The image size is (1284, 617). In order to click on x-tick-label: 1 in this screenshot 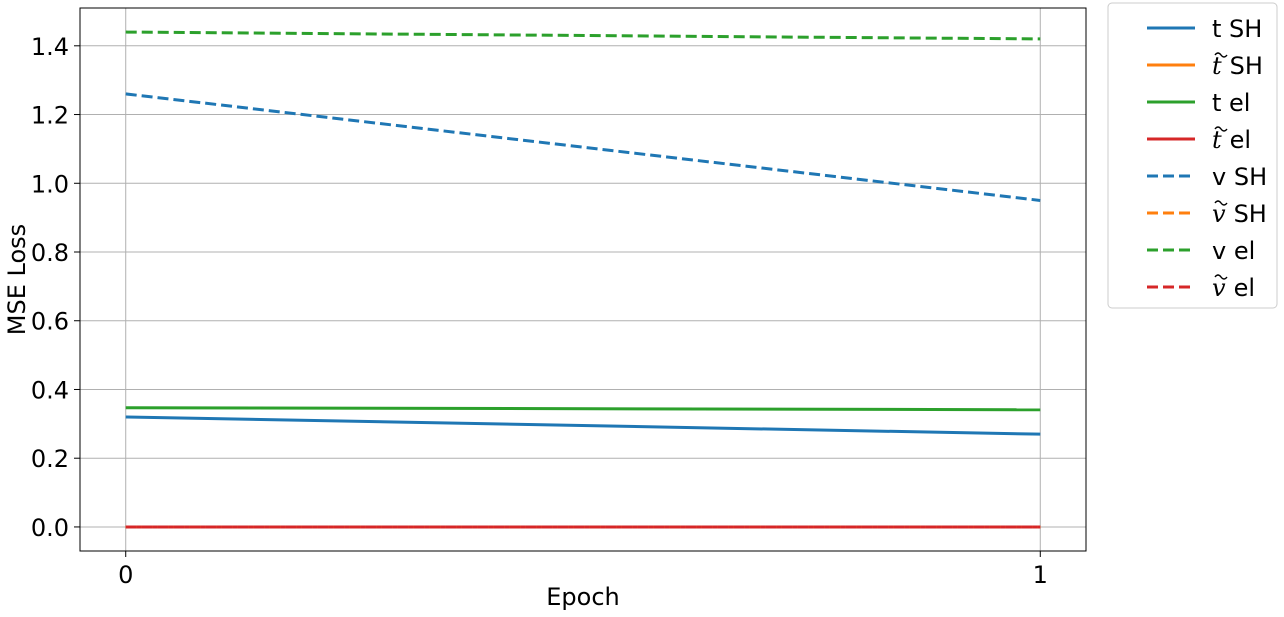, I will do `click(1040, 575)`.